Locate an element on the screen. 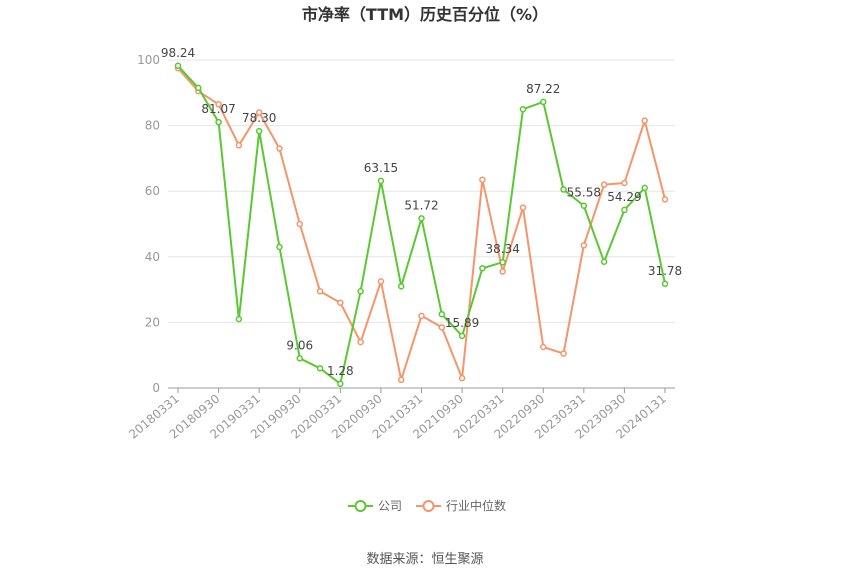 The width and height of the screenshot is (850, 578). legend-label: 行业中位数 is located at coordinates (476, 505).